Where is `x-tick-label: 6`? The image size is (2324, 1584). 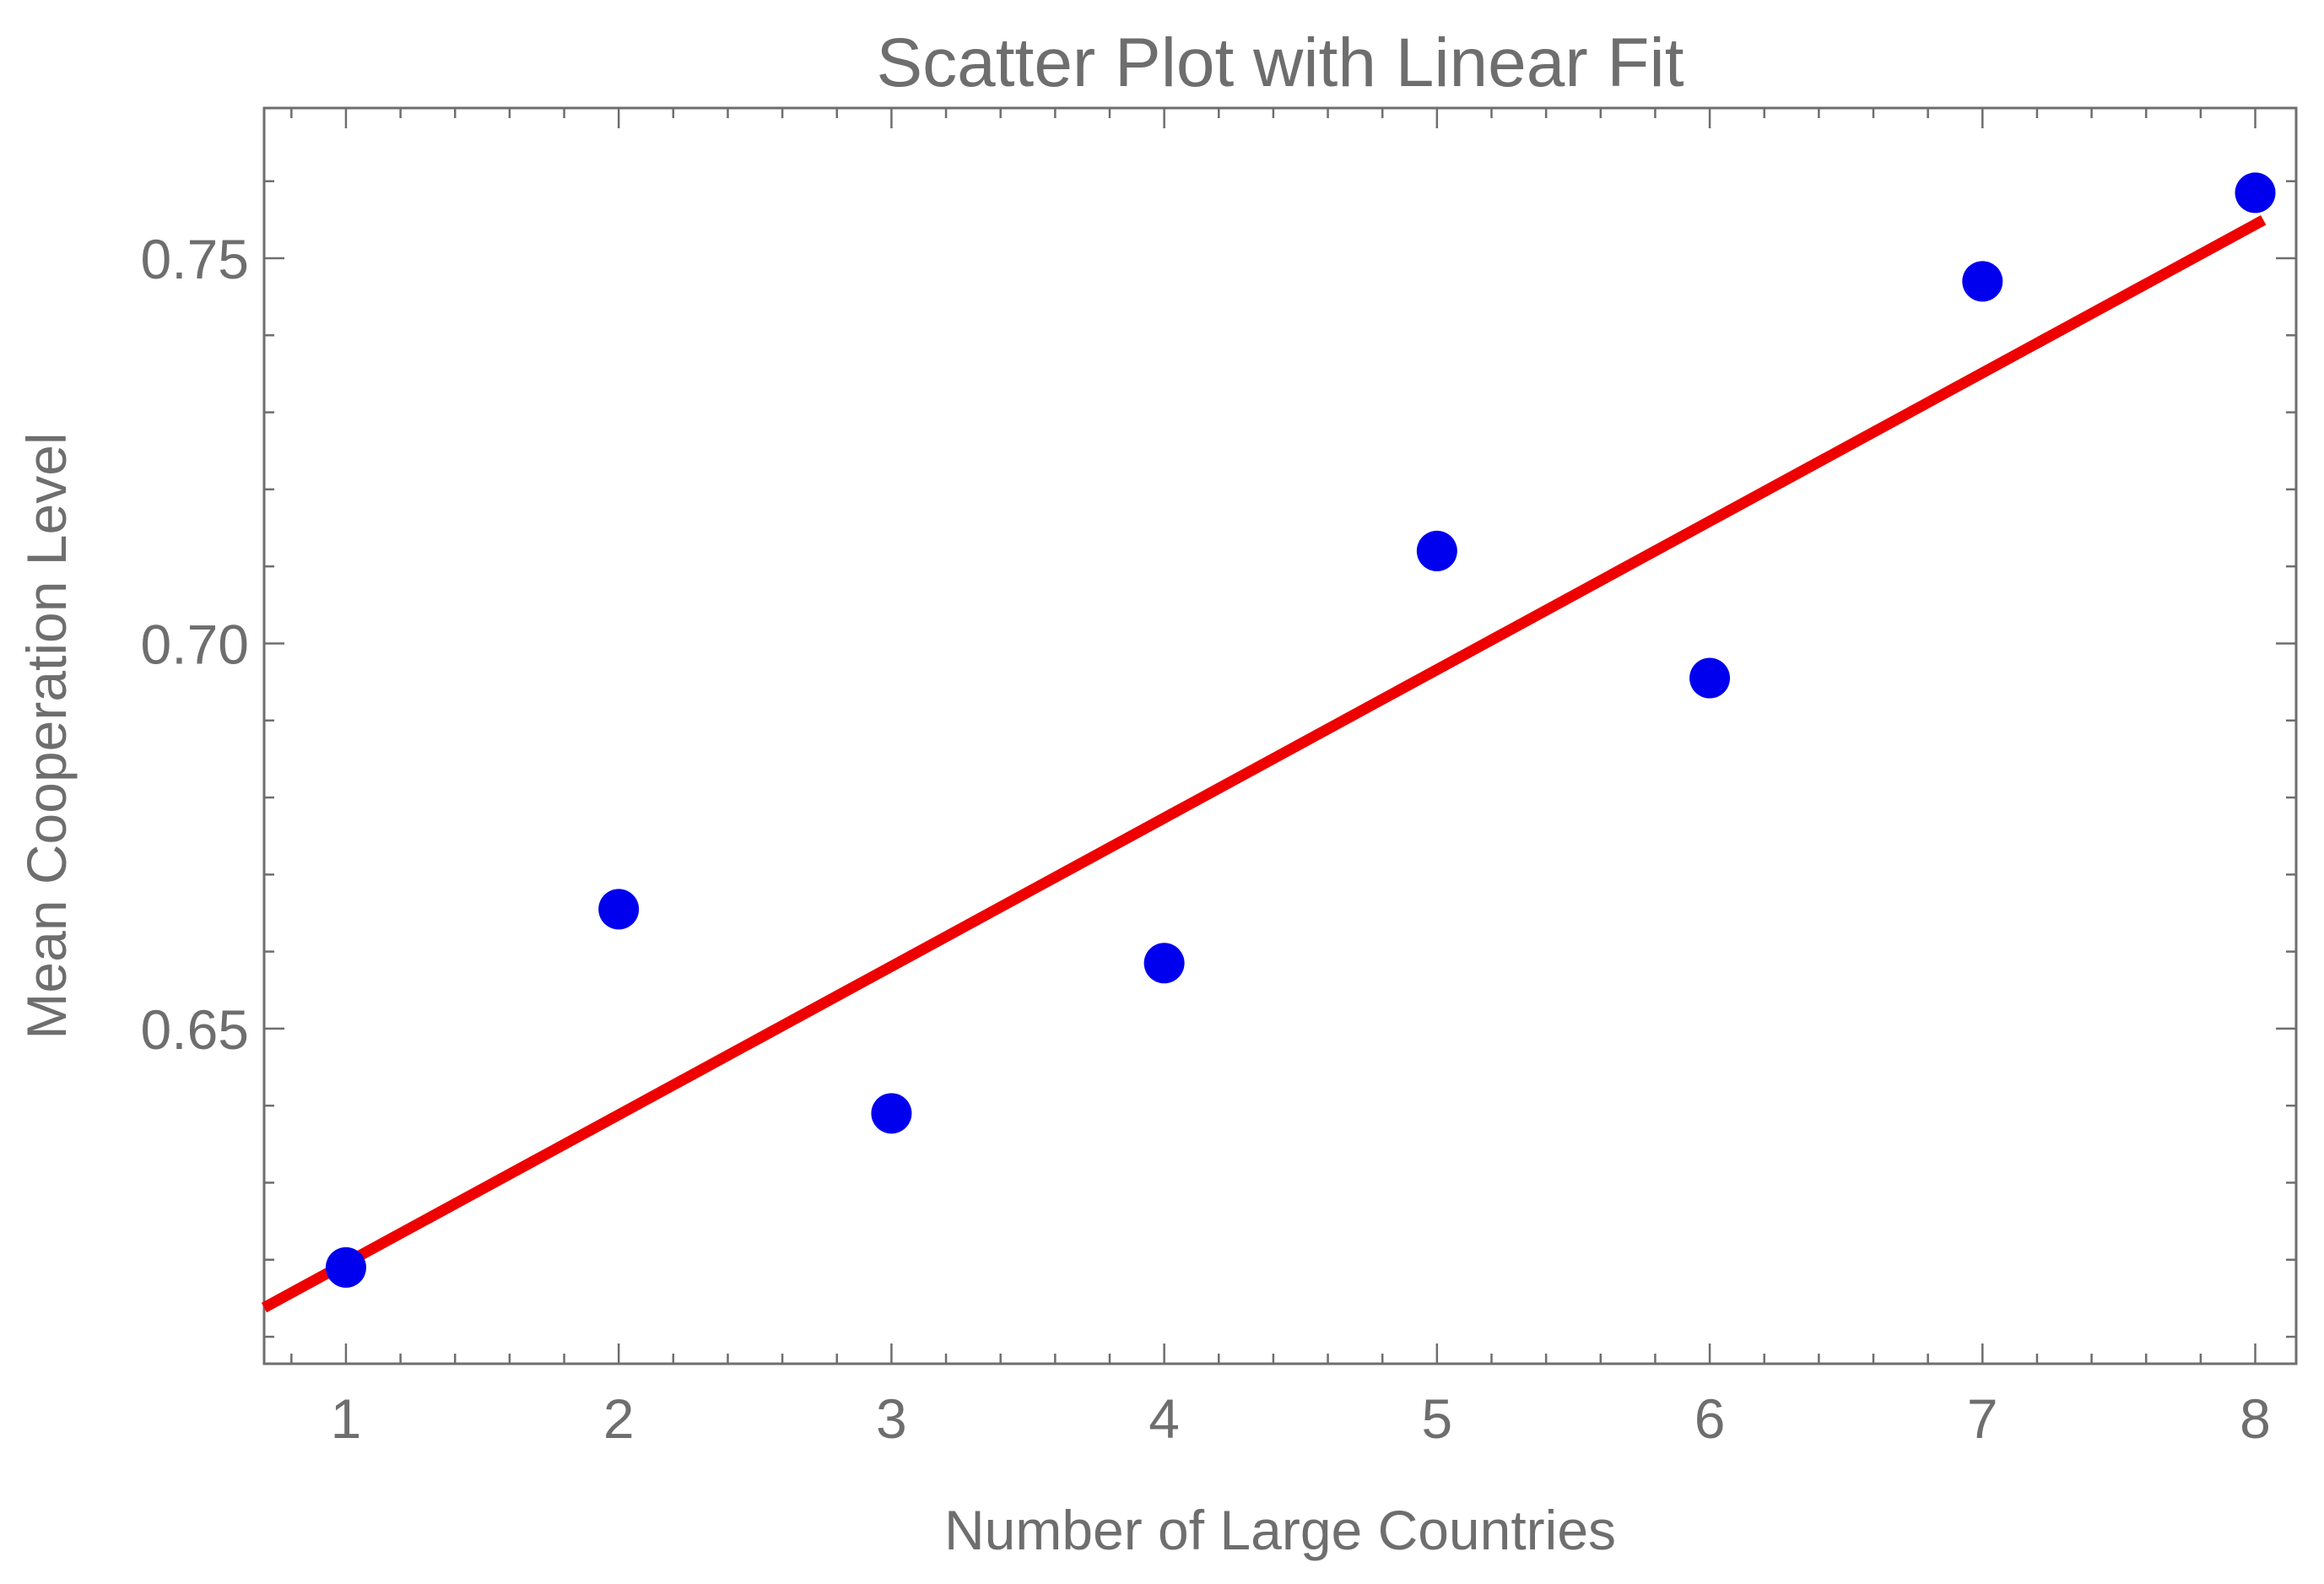 x-tick-label: 6 is located at coordinates (1710, 1418).